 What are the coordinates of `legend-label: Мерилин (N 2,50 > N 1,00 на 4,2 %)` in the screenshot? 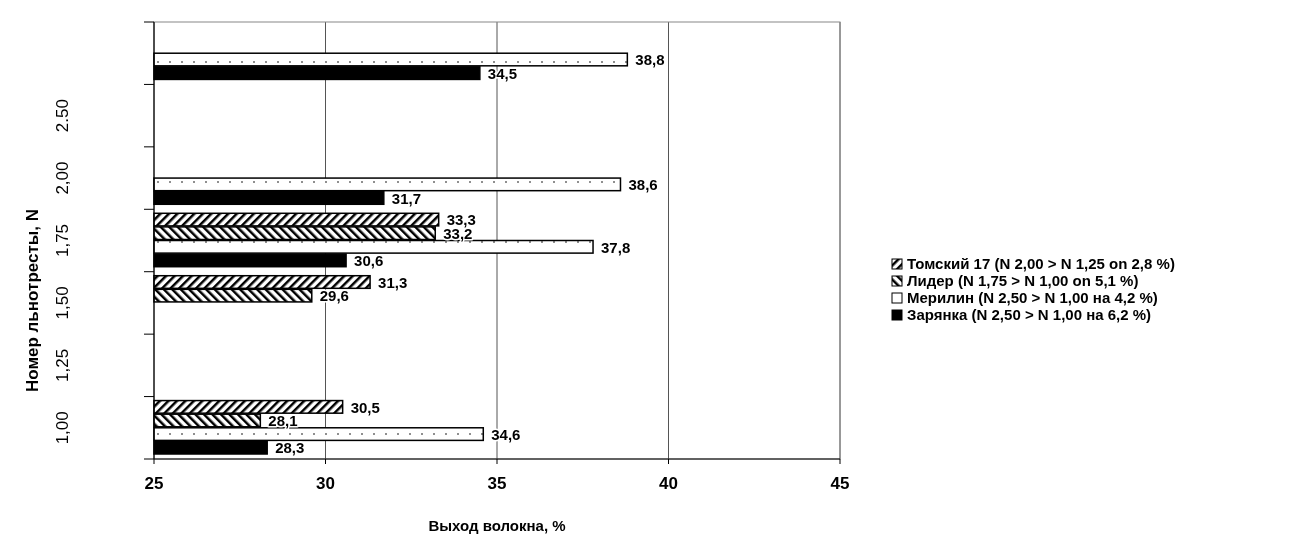 It's located at (1032, 298).